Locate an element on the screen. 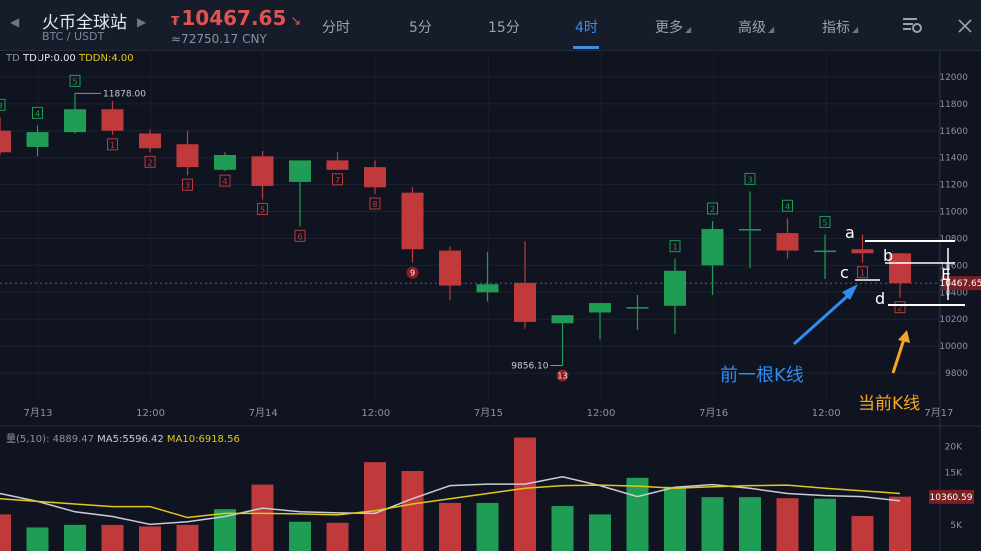 The width and height of the screenshot is (981, 551). nav-right-arrow-icon: ▶ is located at coordinates (142, 22).